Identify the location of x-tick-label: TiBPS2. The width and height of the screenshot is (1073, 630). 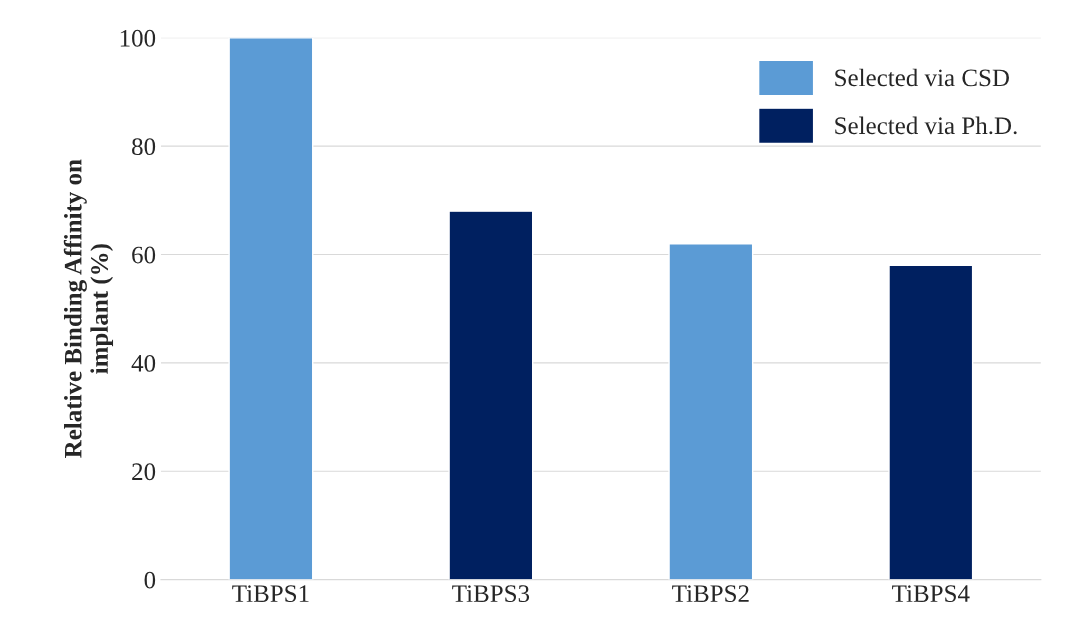
(710, 594).